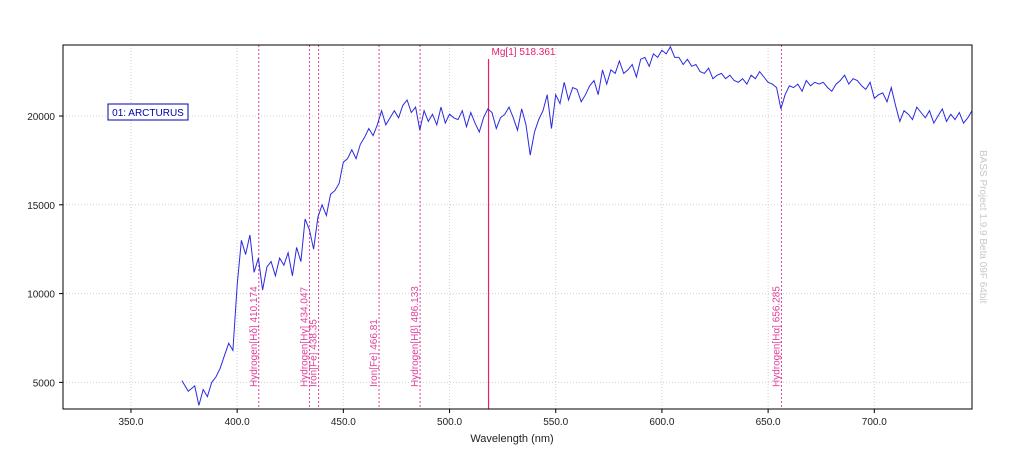 The image size is (1024, 455). Describe the element at coordinates (254, 336) in the screenshot. I see `marker-label: Hydrogen[Hδ] 410.174` at that location.